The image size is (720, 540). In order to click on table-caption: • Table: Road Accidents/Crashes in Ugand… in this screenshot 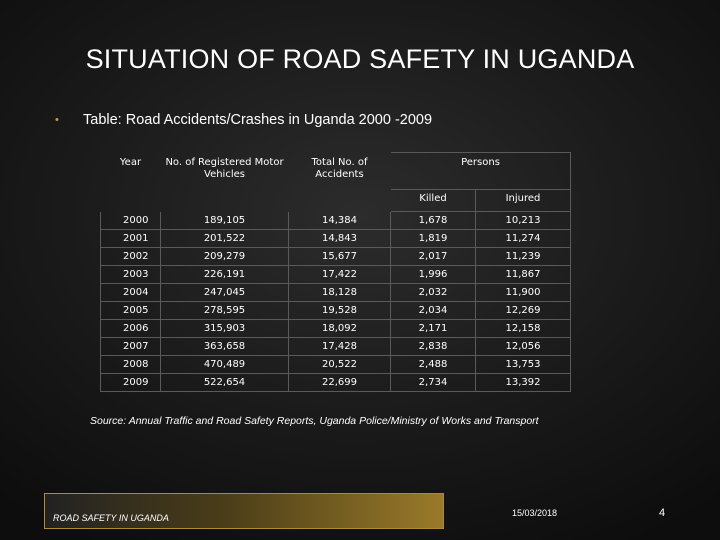, I will do `click(243, 120)`.